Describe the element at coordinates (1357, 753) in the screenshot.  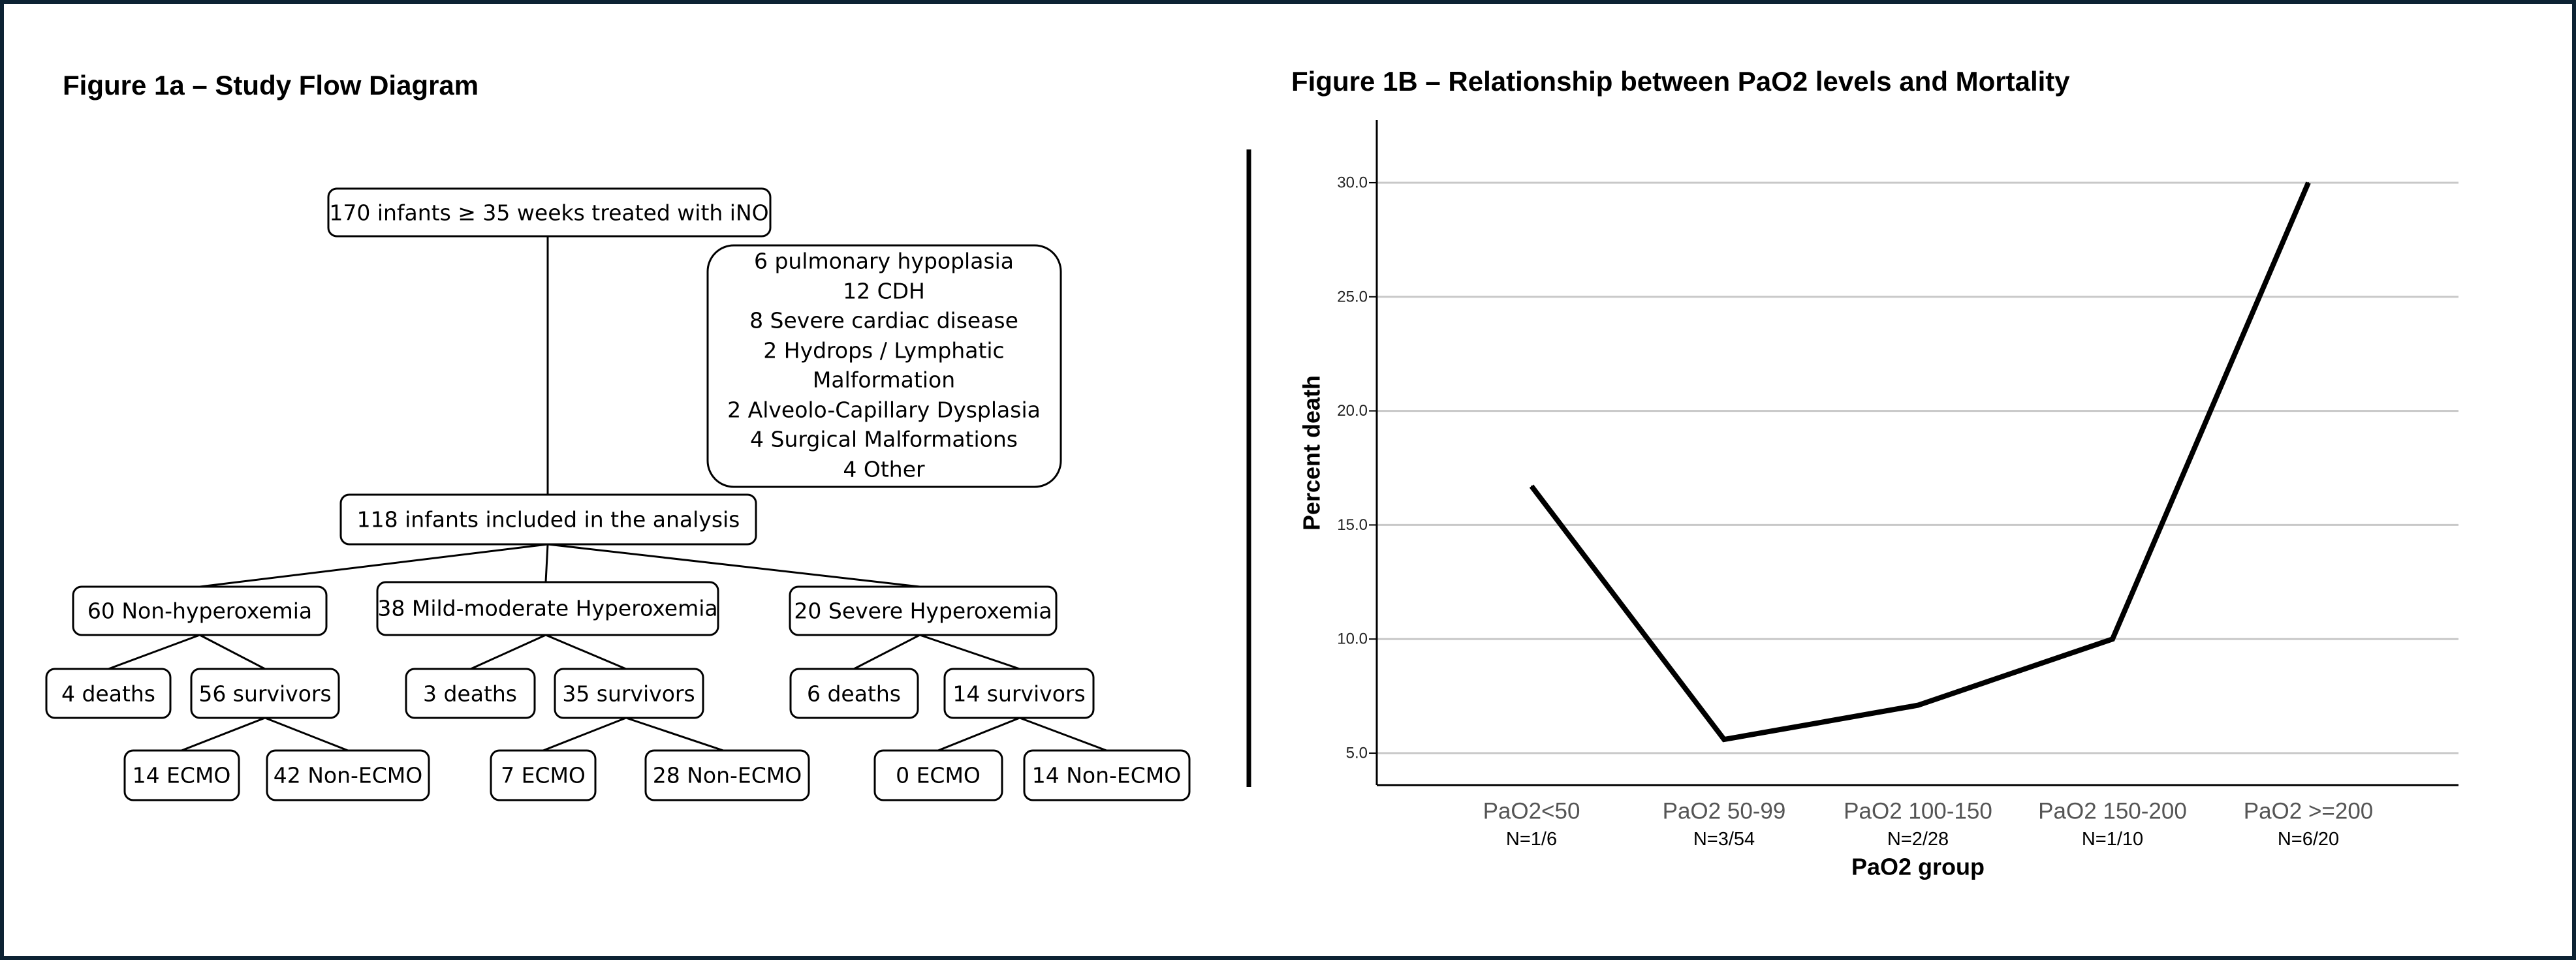
I see `y-tick-label: 5.0` at that location.